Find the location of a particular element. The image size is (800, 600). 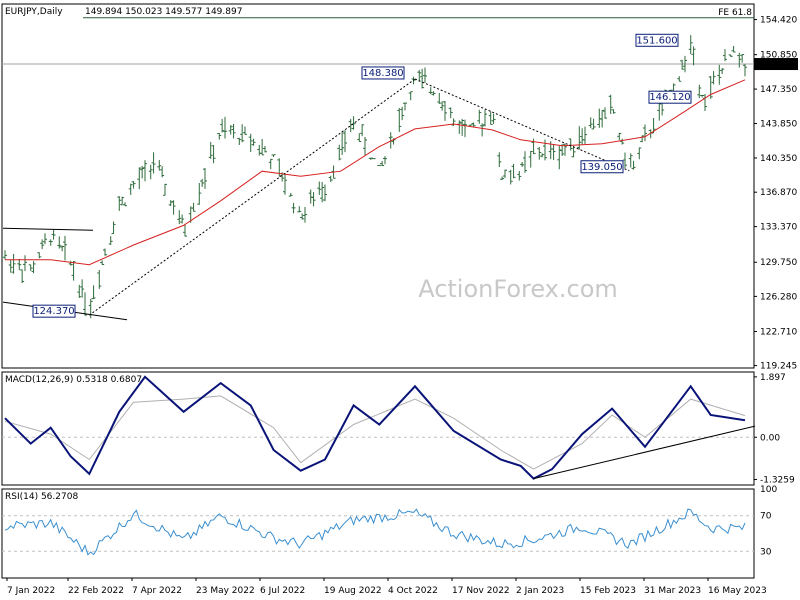

rsi-axis-label: 100 is located at coordinates (768, 490).